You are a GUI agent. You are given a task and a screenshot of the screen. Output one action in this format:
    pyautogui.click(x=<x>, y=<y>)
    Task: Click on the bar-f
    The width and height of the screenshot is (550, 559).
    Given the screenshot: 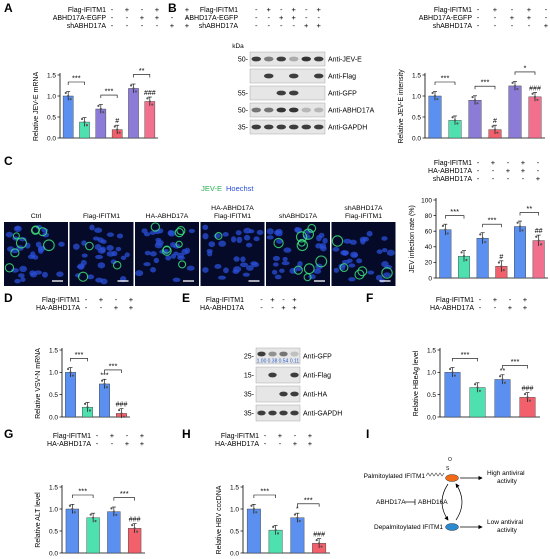 What is the action you would take?
    pyautogui.click(x=452, y=395)
    